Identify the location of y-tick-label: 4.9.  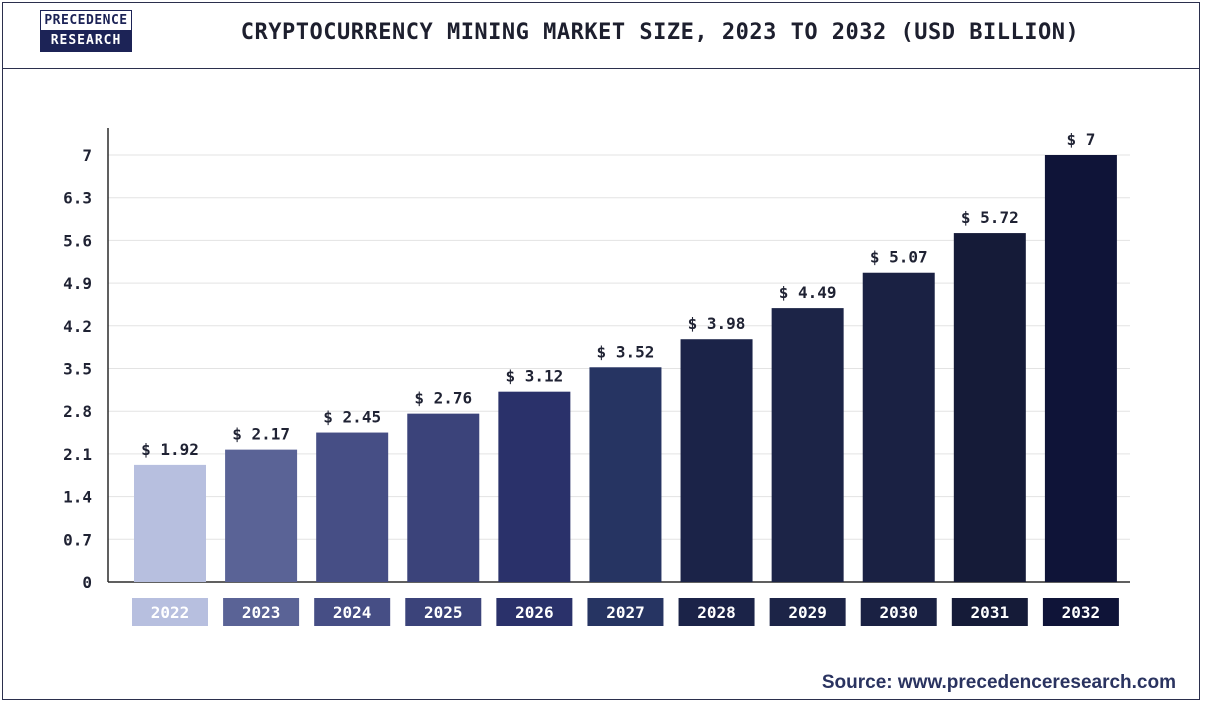
(77, 283).